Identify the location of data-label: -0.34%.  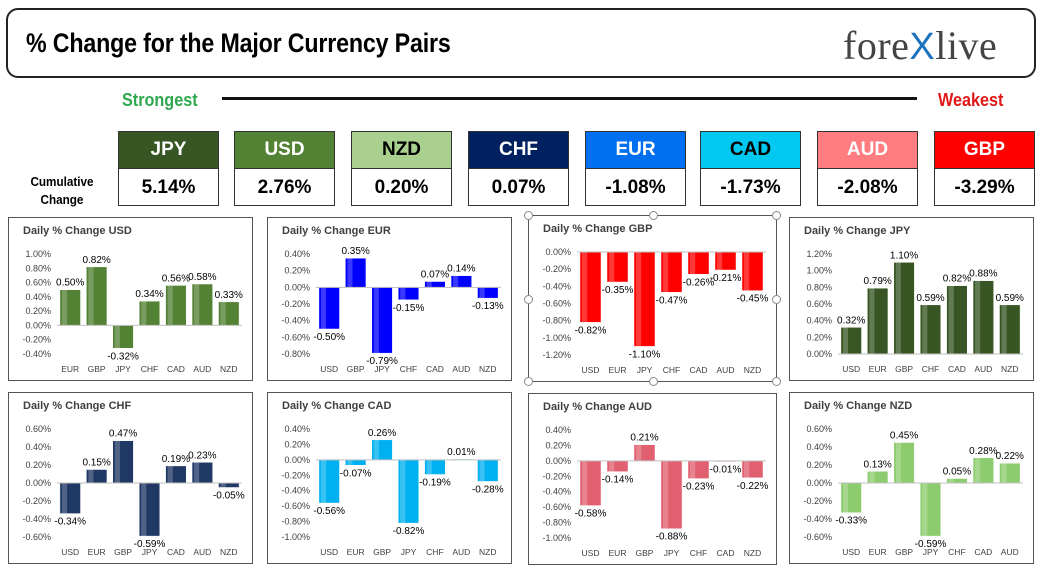
(70, 522).